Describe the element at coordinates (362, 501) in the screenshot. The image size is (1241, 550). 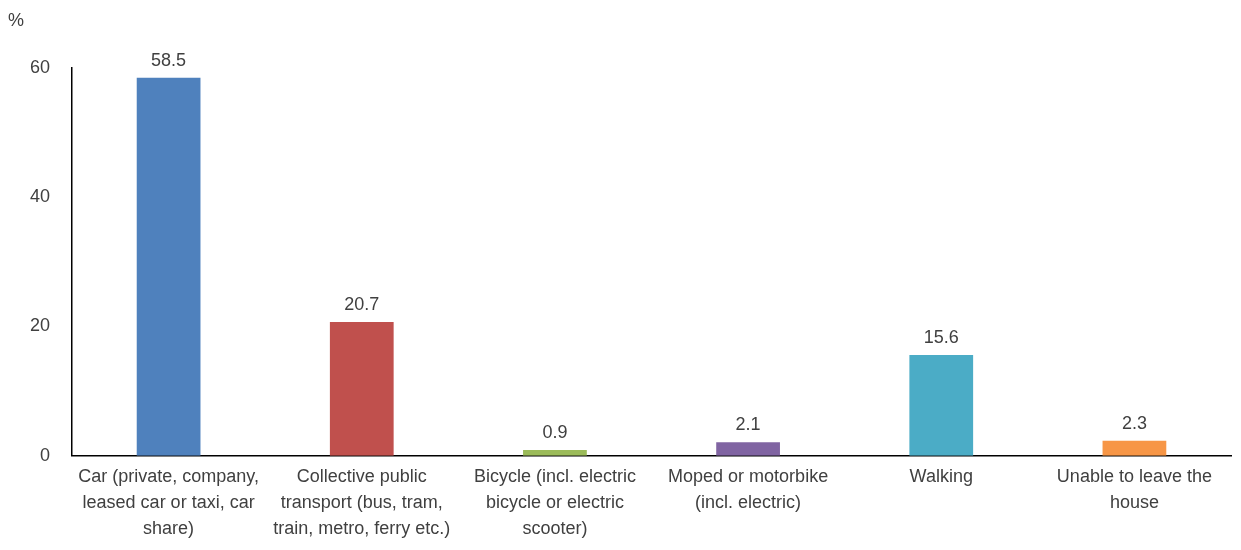
I see `x-tick-label: Collective public transport (bus, tram, train, metro, ferry etc.)` at that location.